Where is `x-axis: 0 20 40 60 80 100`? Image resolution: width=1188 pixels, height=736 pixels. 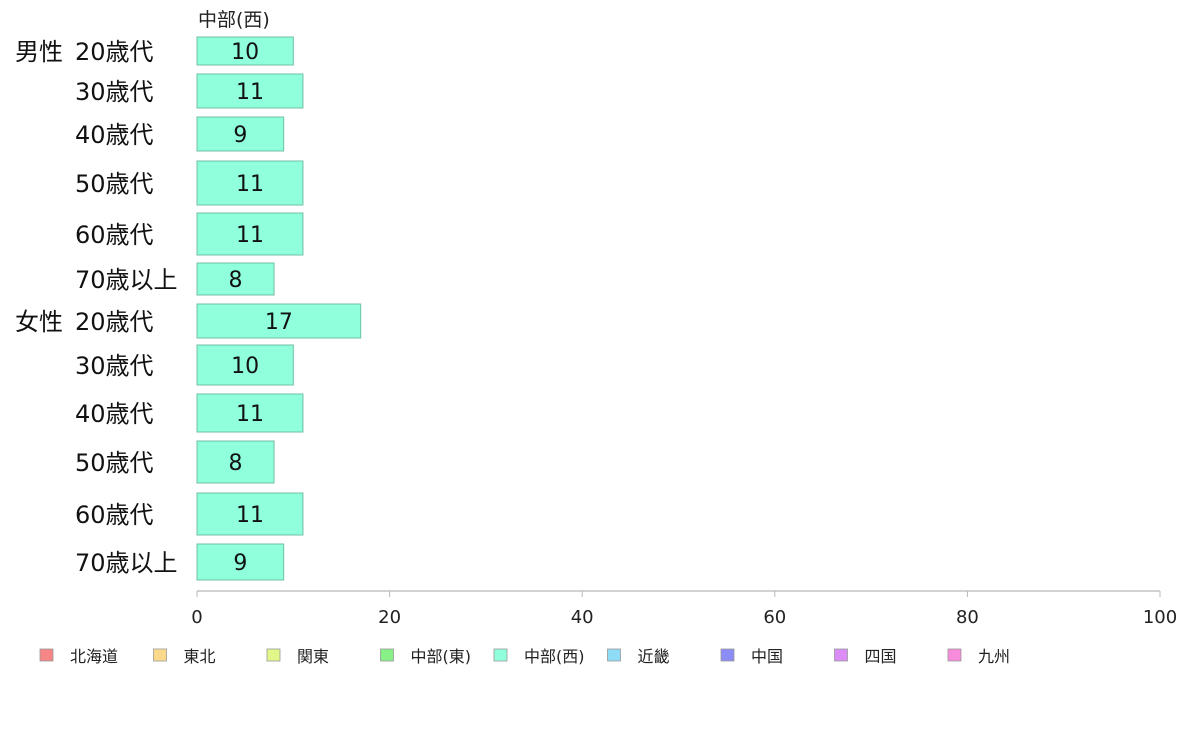
x-axis: 0 20 40 60 80 100 is located at coordinates (684, 609).